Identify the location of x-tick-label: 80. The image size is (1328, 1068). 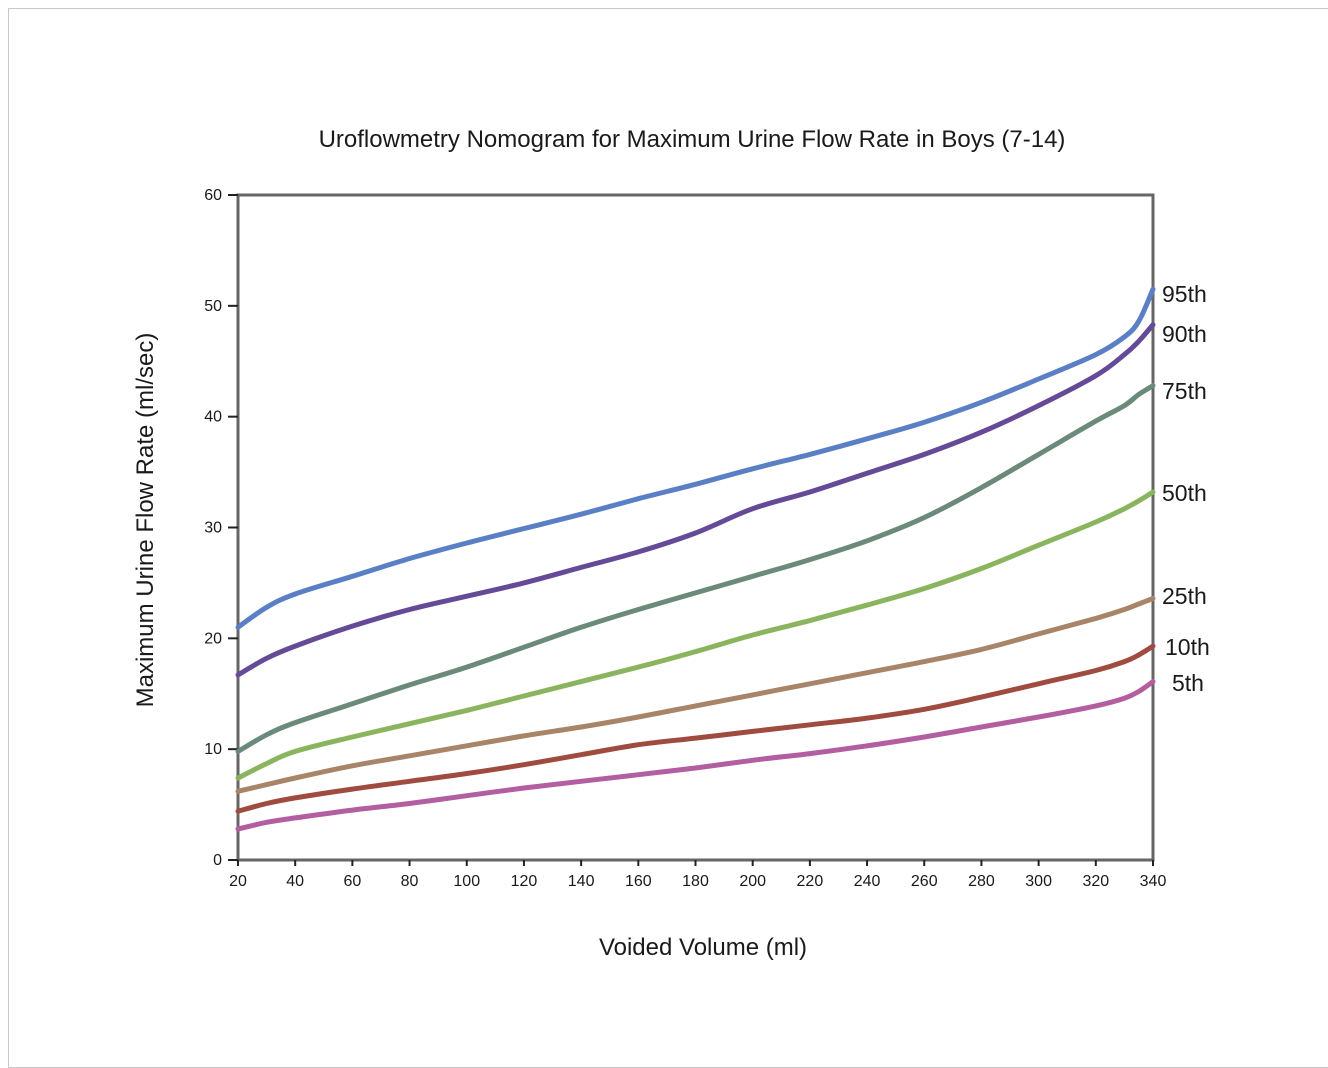
(410, 881).